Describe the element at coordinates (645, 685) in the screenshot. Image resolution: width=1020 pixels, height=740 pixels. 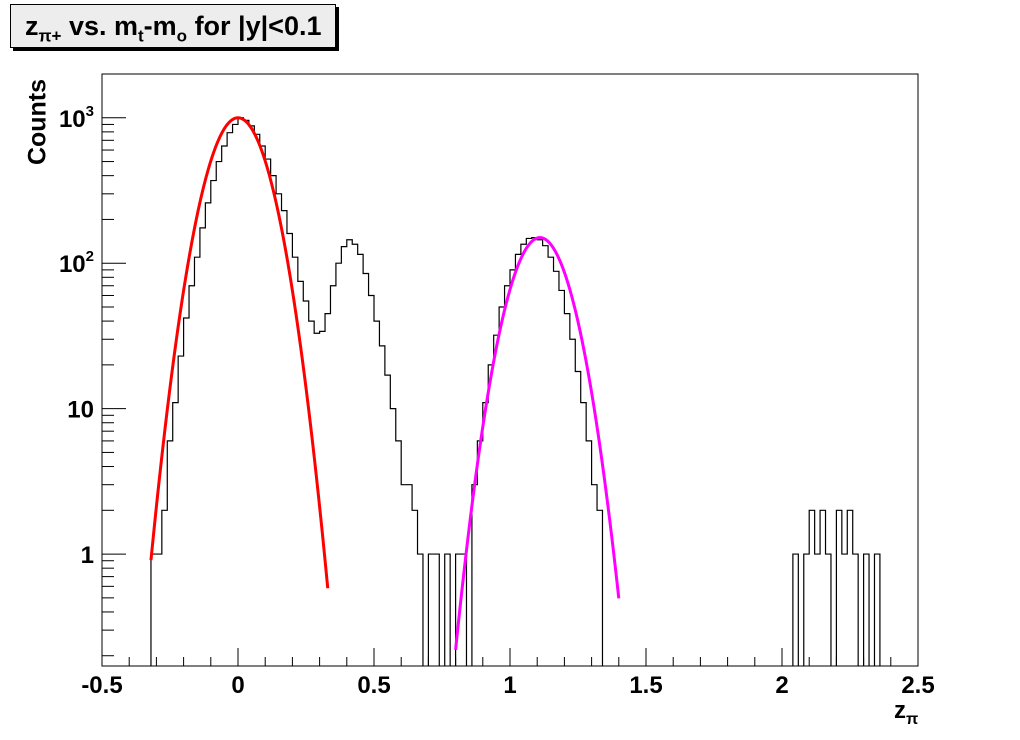
I see `x-tick-label: 1.5` at that location.